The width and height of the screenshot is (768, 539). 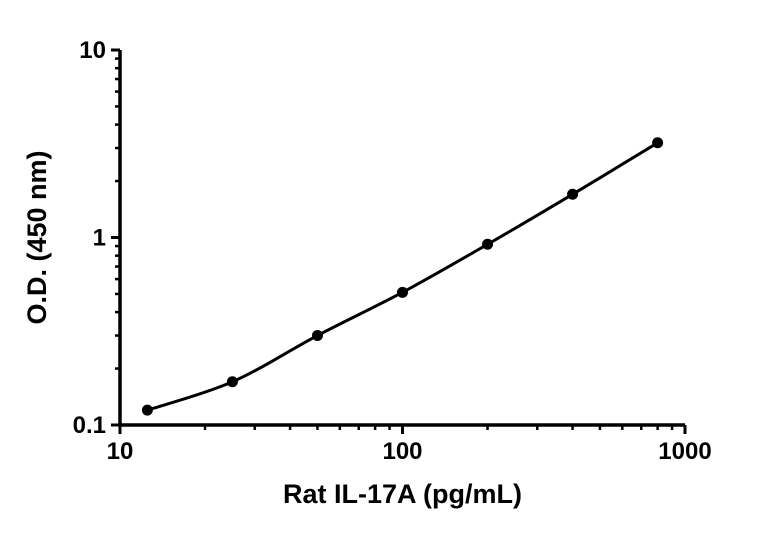 I want to click on x-tick-label: 100, so click(x=402, y=451).